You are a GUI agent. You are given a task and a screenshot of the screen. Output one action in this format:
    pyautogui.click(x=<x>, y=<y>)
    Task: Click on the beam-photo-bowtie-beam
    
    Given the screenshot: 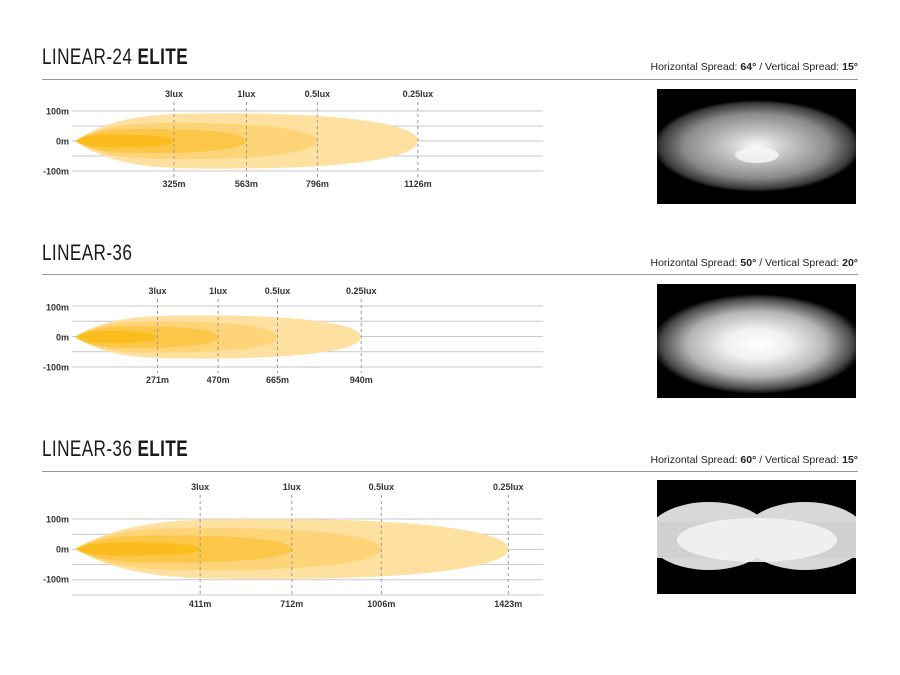 What is the action you would take?
    pyautogui.click(x=756, y=536)
    